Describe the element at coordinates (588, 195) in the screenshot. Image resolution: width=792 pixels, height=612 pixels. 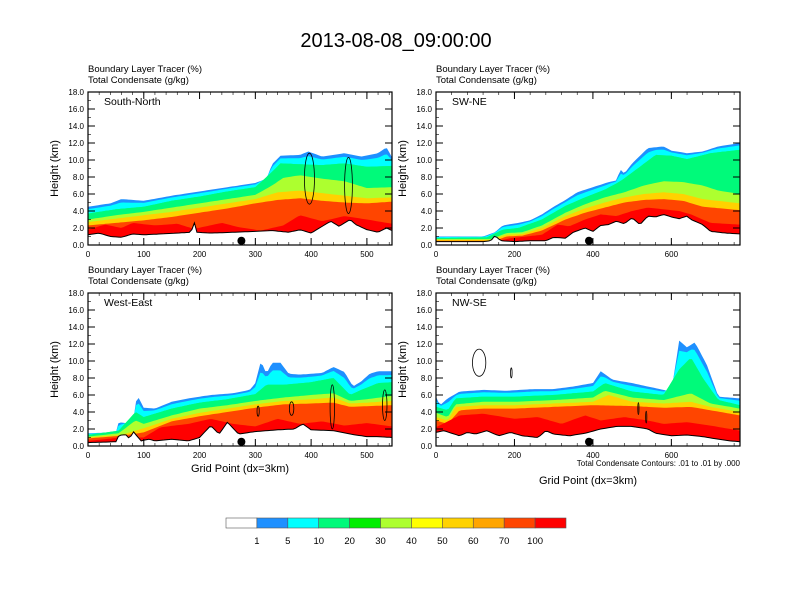
I see `tracer-fill-t10-inner` at that location.